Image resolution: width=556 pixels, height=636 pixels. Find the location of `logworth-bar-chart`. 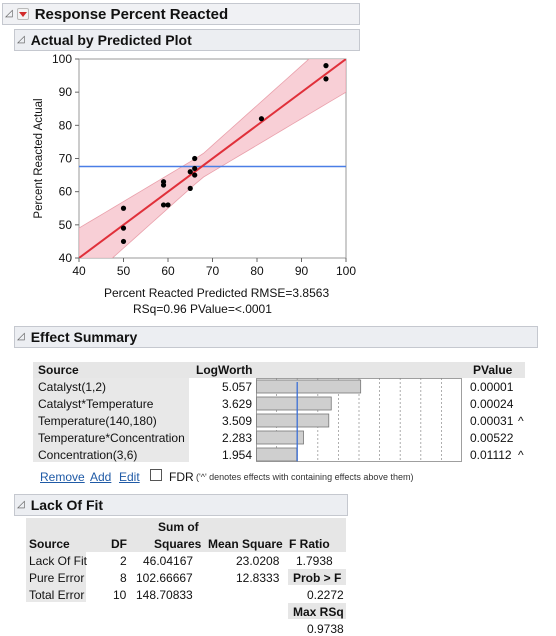

logworth-bar-chart is located at coordinates (359, 420).